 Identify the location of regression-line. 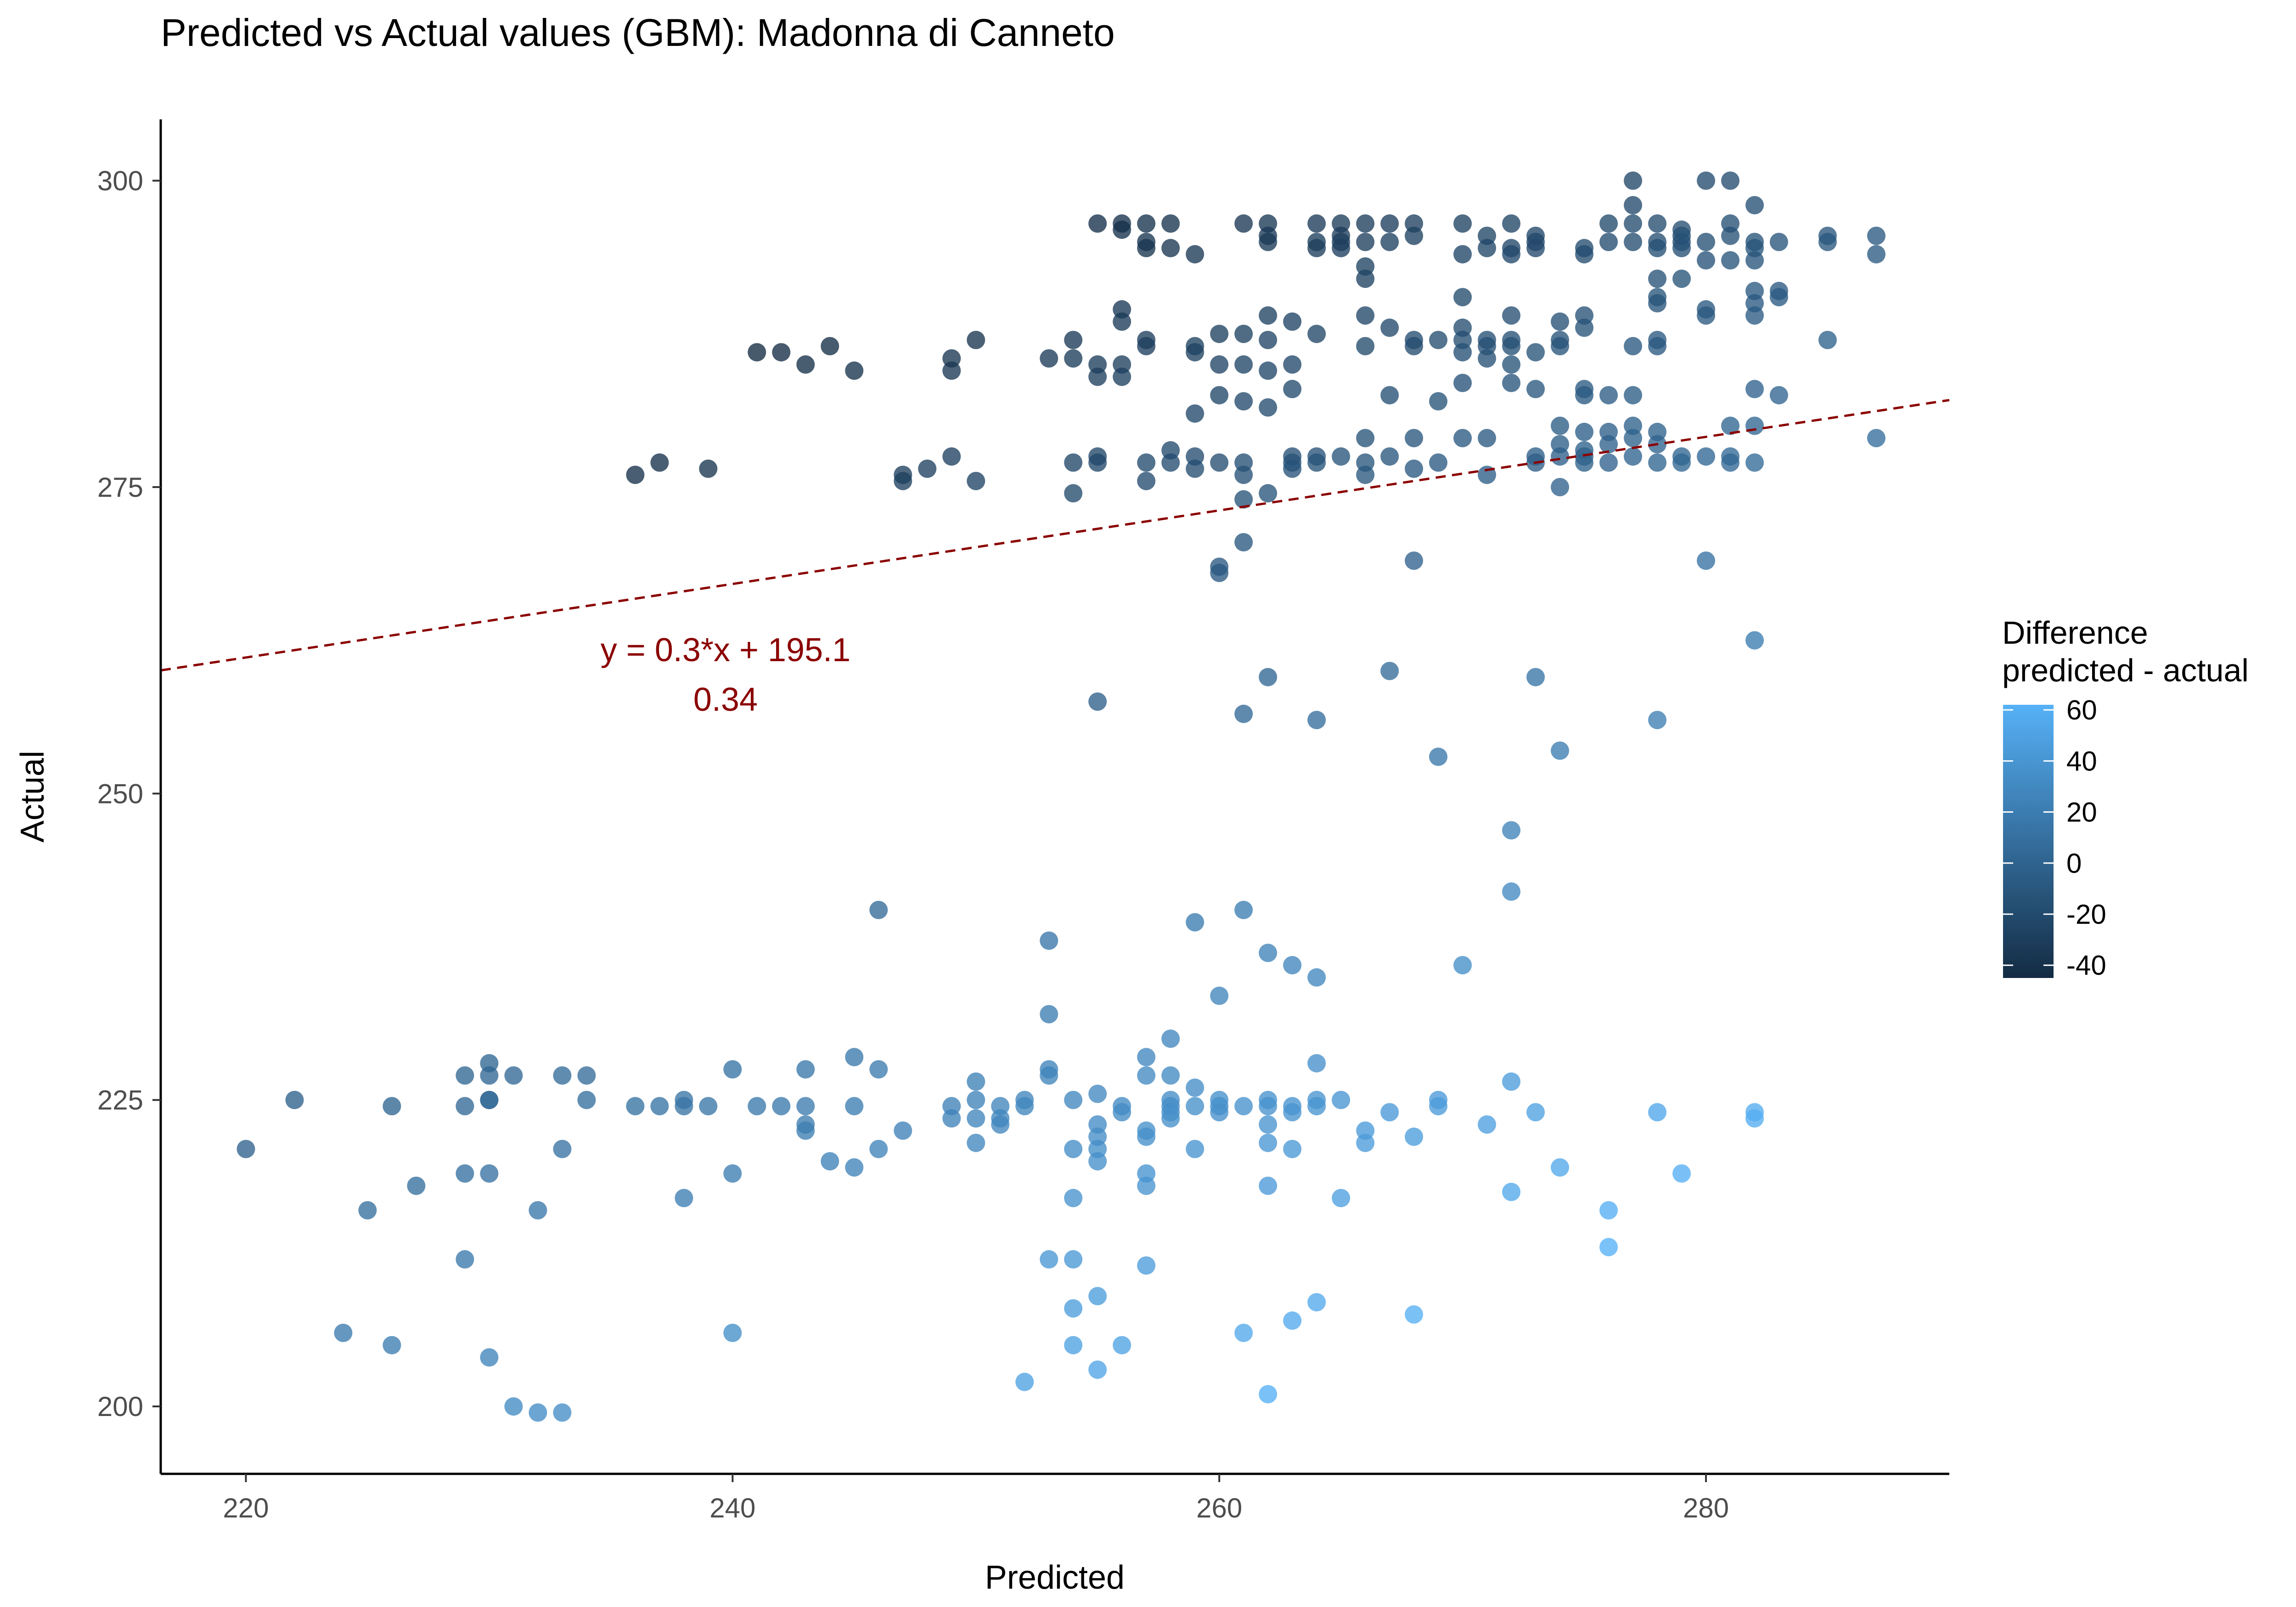
(1055, 535).